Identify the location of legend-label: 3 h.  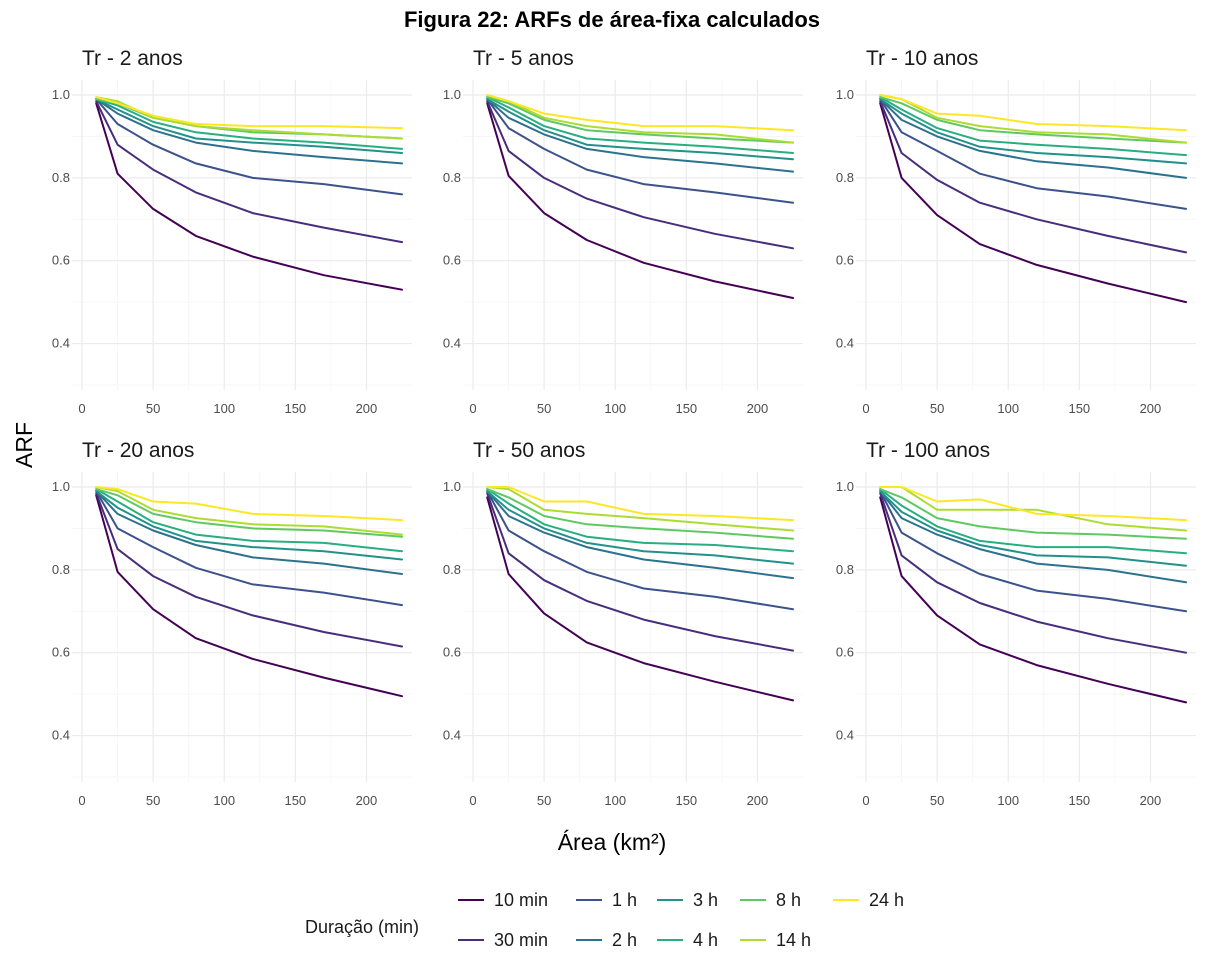
(705, 900).